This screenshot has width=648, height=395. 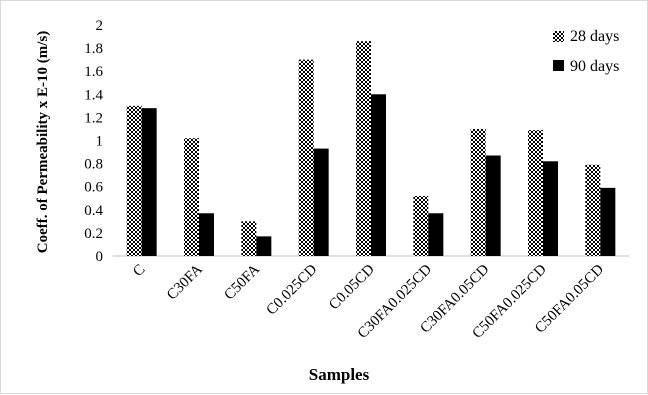 What do you see at coordinates (134, 180) in the screenshot?
I see `bar-28-days-C` at bounding box center [134, 180].